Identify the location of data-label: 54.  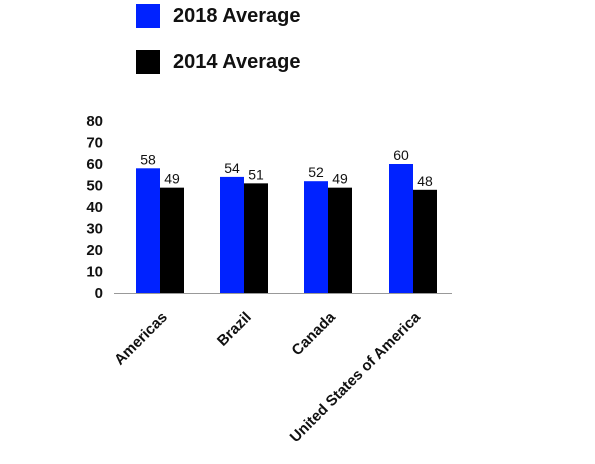
(232, 168).